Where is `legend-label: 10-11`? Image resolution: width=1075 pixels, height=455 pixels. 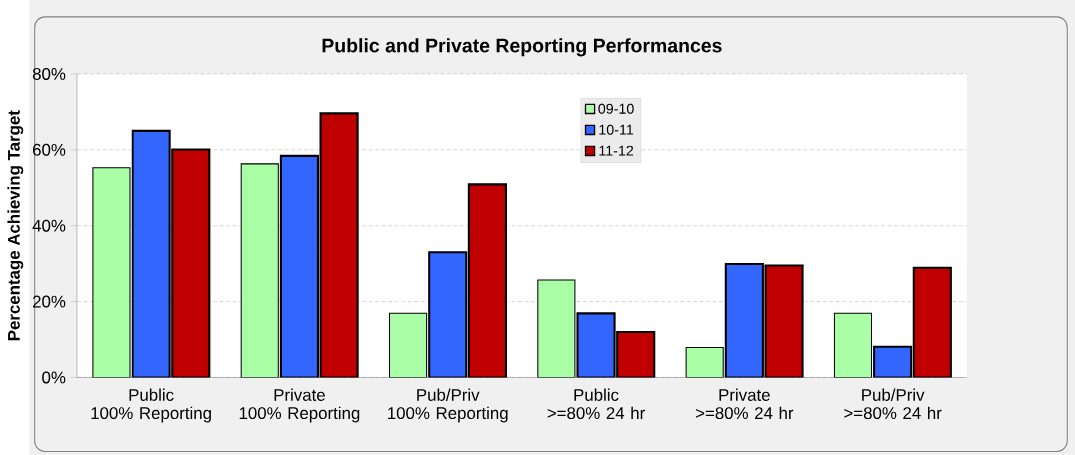 legend-label: 10-11 is located at coordinates (616, 129).